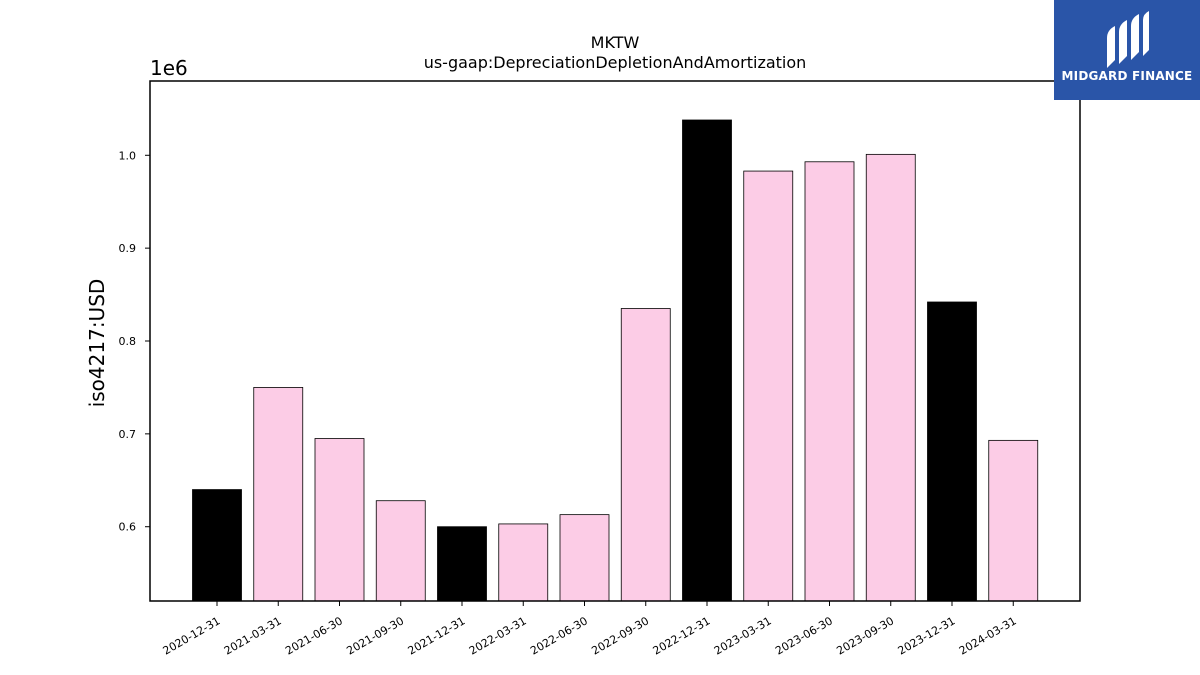 The height and width of the screenshot is (675, 1200). I want to click on y-axis-offset-label: 1e6, so click(169, 68).